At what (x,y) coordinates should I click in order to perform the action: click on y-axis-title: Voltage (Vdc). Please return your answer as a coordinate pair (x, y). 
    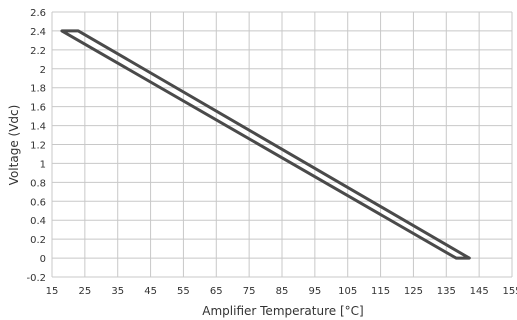
    Looking at the image, I should click on (14, 145).